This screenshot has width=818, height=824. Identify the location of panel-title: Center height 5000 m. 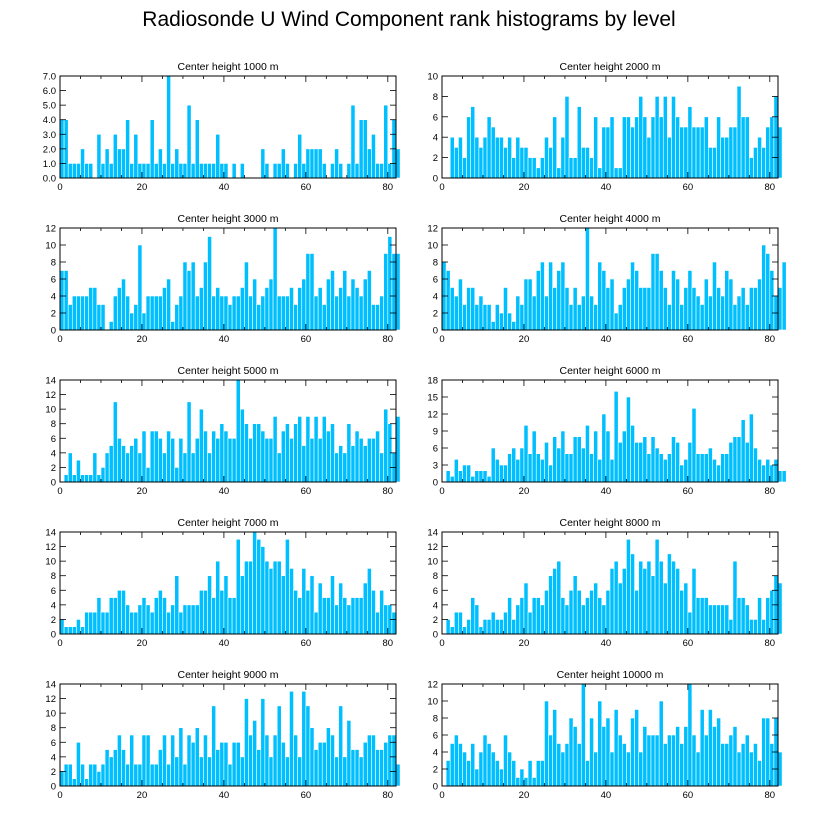
(228, 371).